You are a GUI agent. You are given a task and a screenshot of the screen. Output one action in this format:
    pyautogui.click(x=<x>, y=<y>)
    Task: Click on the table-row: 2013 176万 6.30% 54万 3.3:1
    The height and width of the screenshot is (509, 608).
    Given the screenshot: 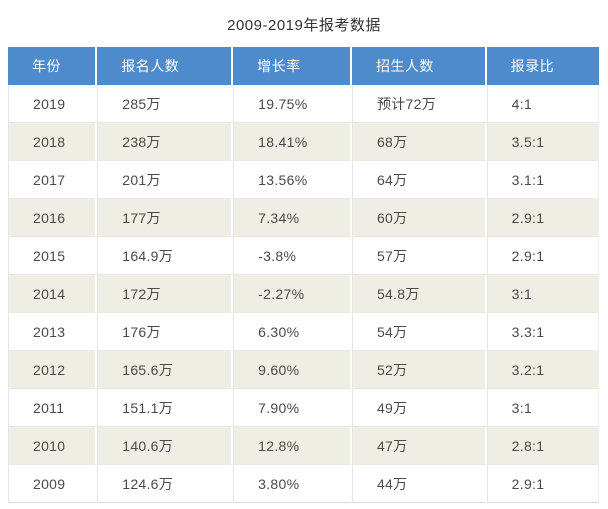 What is the action you would take?
    pyautogui.click(x=303, y=332)
    